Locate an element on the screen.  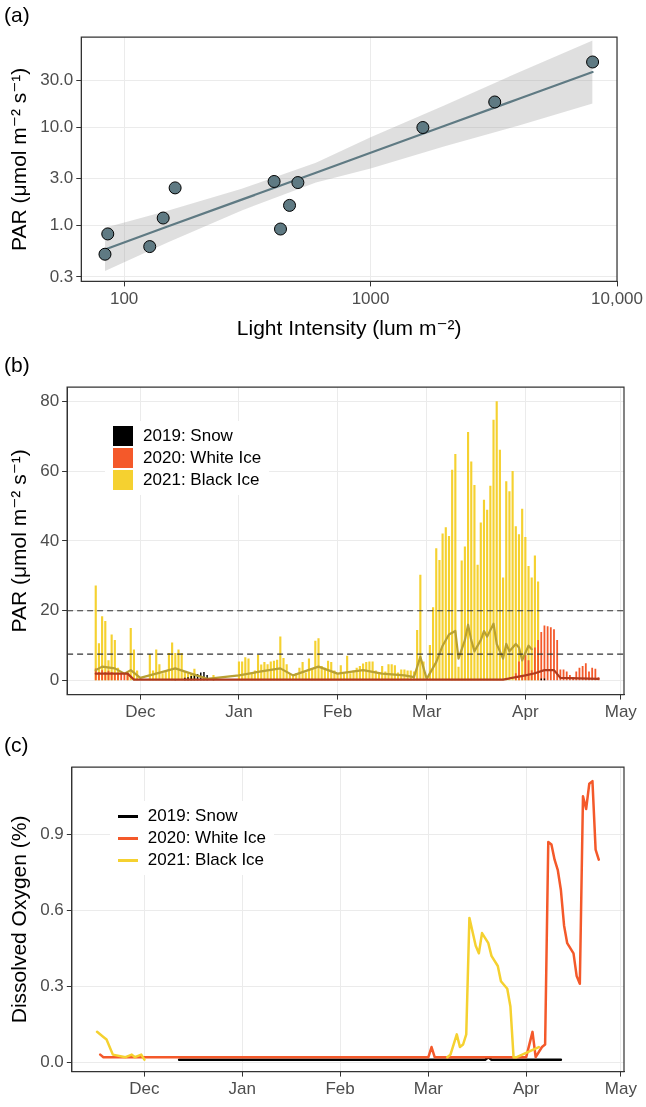
y-axis-title: Dissolved Oxygen (%) is located at coordinates (19, 919).